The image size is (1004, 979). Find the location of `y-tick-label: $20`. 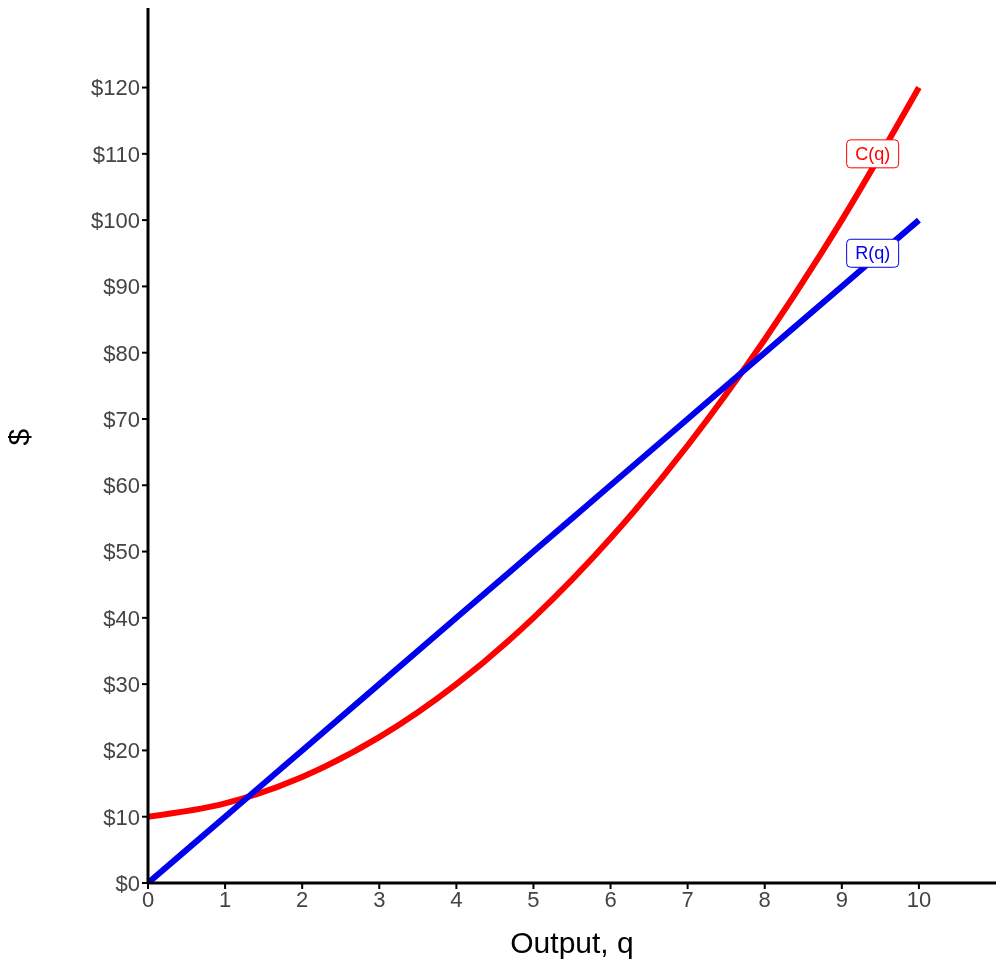

y-tick-label: $20 is located at coordinates (121, 751).